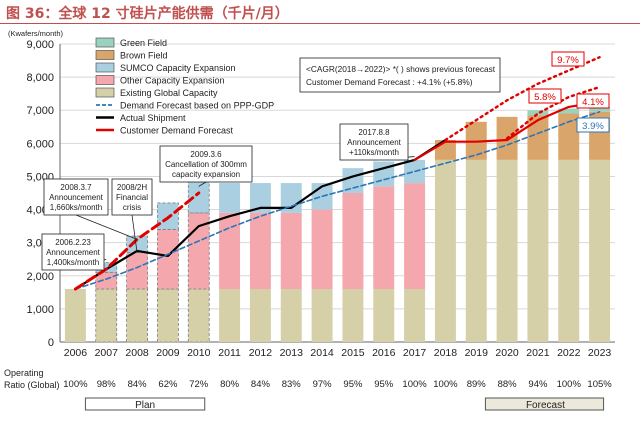 The height and width of the screenshot is (425, 640). I want to click on annotation-text: Financial, so click(132, 197).